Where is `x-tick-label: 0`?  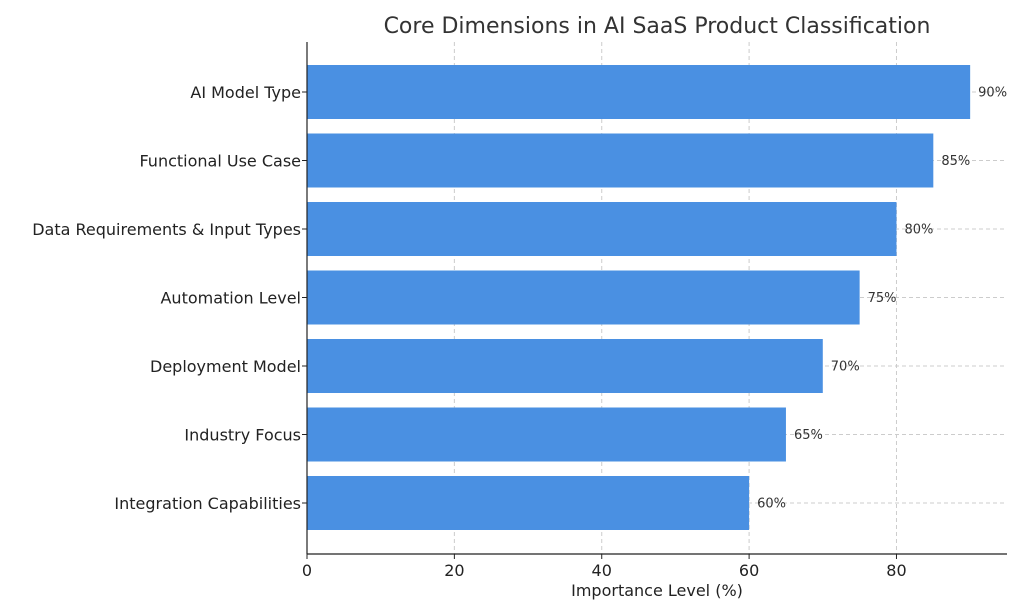
x-tick-label: 0 is located at coordinates (307, 570).